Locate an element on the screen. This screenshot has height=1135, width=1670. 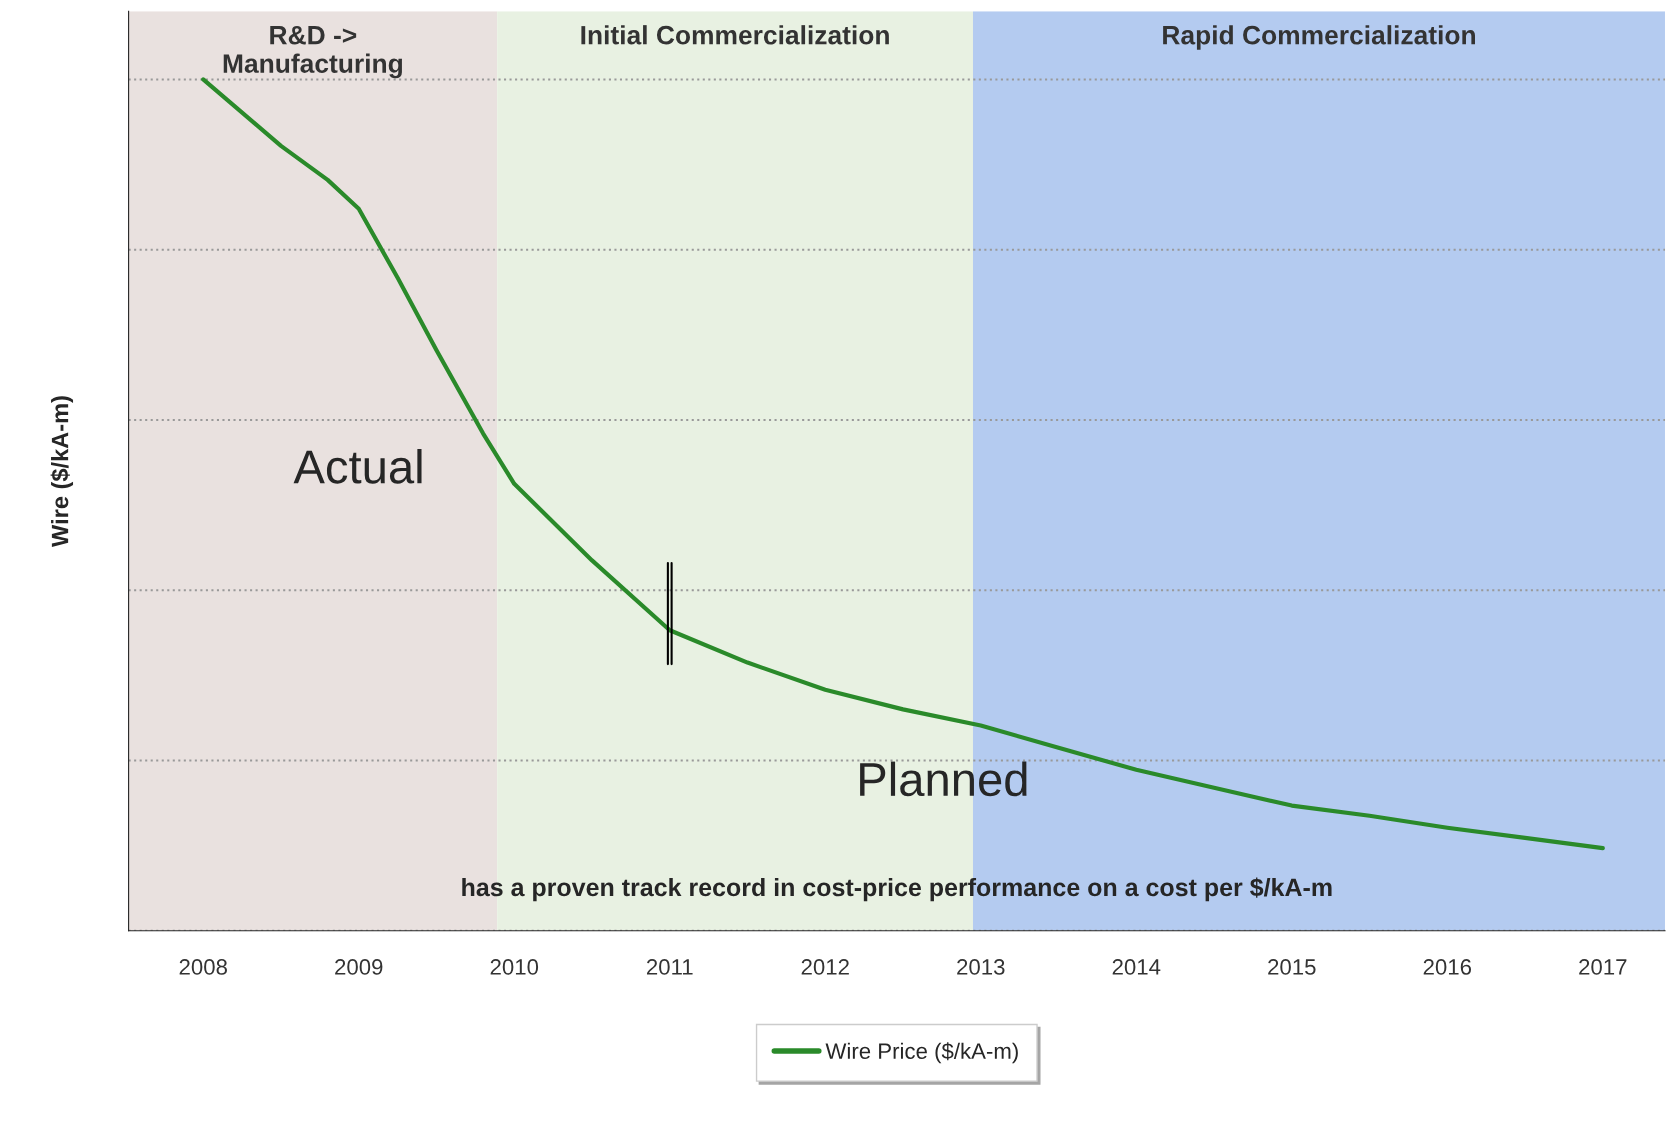
legend-label: Wire Price ($/kA-m) is located at coordinates (921, 1053).